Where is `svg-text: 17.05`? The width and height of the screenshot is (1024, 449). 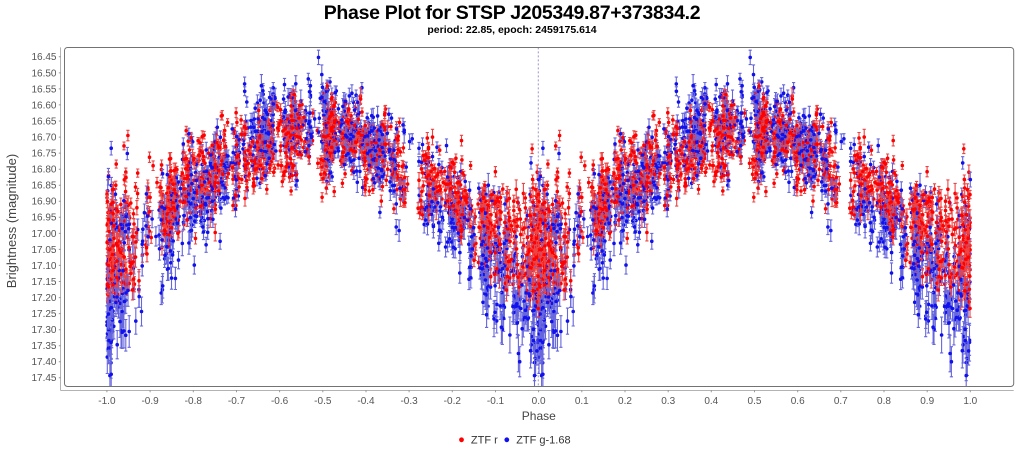 svg-text: 17.05 is located at coordinates (43, 250).